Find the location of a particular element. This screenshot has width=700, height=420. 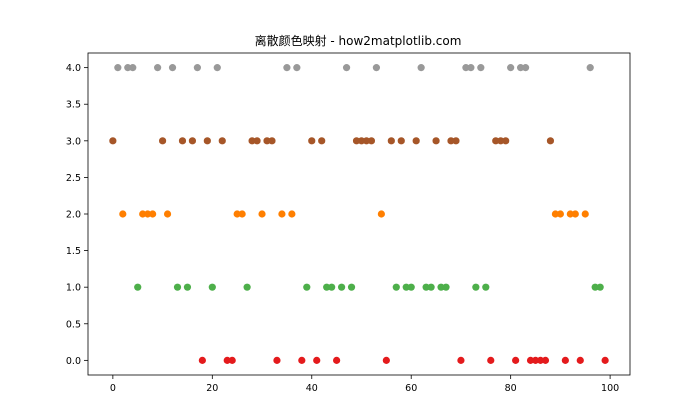

y-tick-label: 0.0 is located at coordinates (73, 361).